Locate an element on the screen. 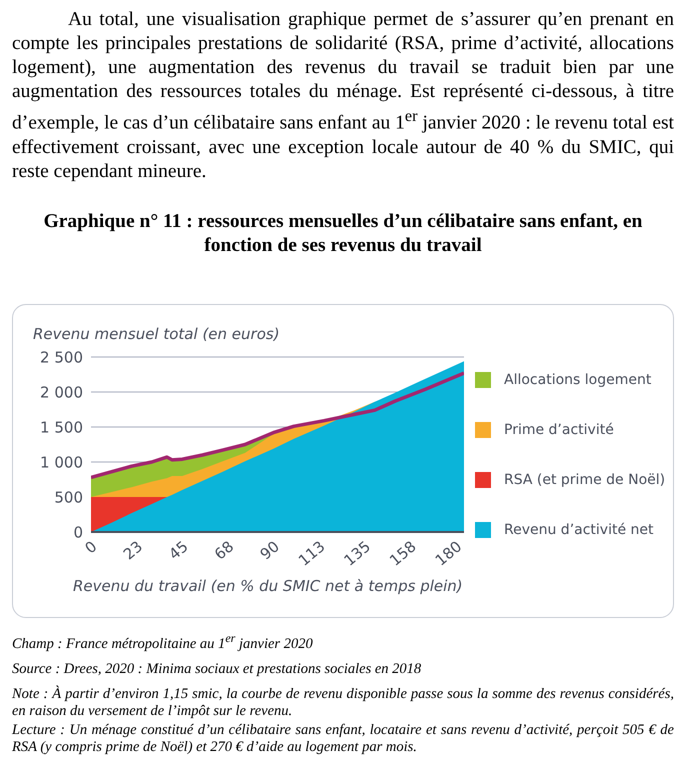 The image size is (686, 767). x-tick-label: 0 is located at coordinates (91, 547).